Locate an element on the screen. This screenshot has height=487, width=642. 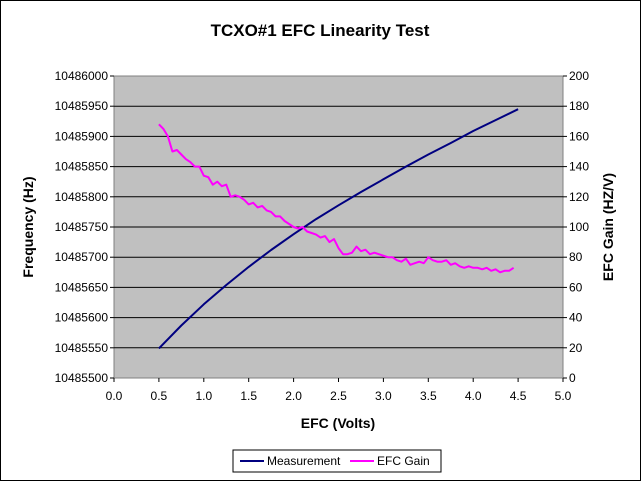
y-tick-label: 10485550 is located at coordinates (82, 348).